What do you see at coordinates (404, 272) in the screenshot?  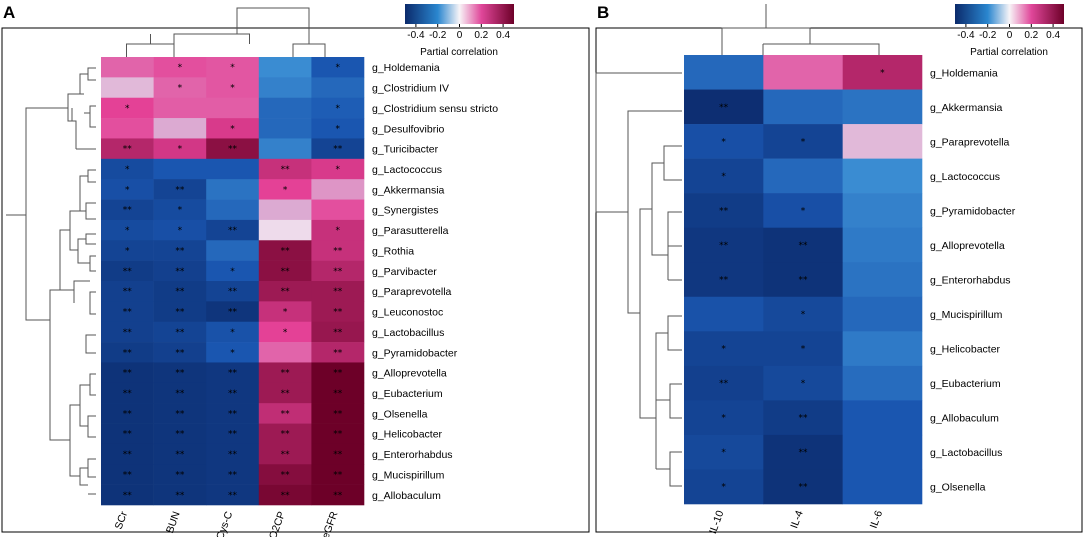 I see `row-label: g_Parvibacter` at bounding box center [404, 272].